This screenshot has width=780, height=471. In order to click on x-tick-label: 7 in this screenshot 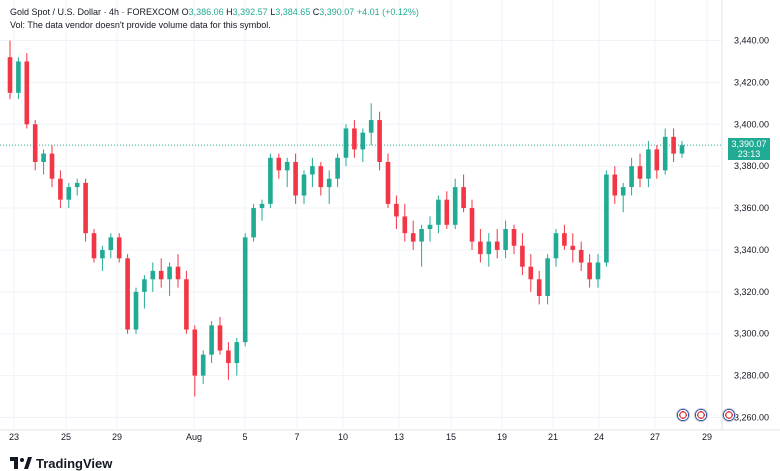, I will do `click(296, 437)`.